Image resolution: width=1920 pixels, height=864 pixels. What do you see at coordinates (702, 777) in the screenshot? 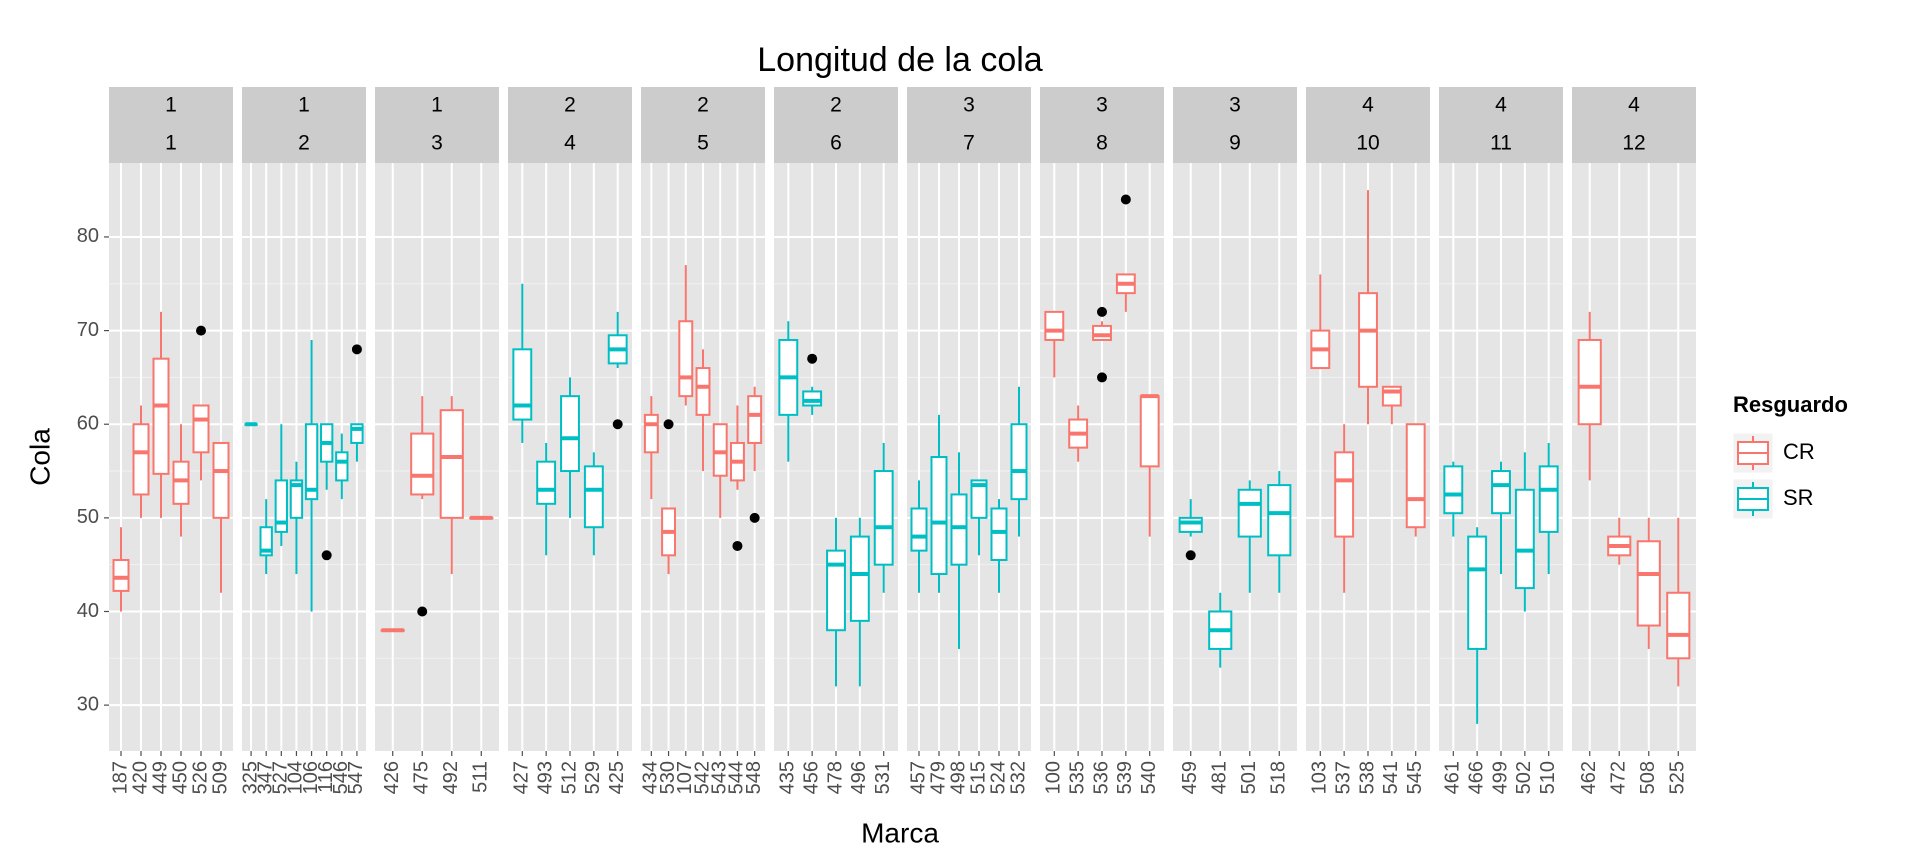
I see `x-tick-label: 542` at bounding box center [702, 777].